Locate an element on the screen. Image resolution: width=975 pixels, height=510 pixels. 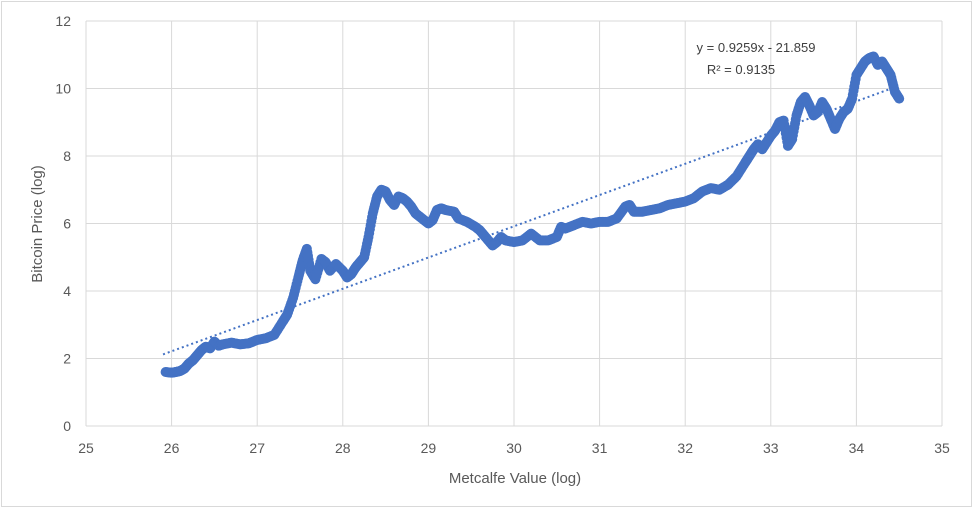
x-tick-label: 34 is located at coordinates (857, 448).